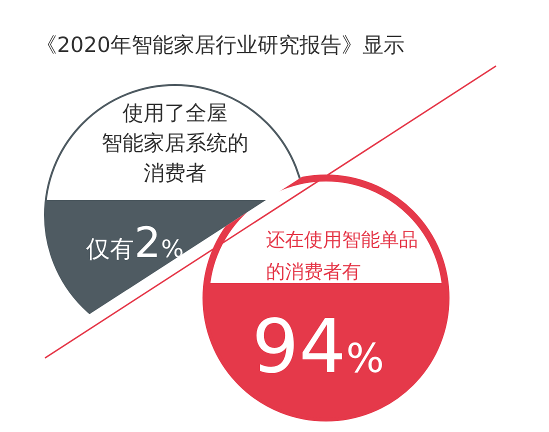 This screenshot has height=432, width=549. What do you see at coordinates (175, 143) in the screenshot?
I see `category-label: 使用了全屋智能家居系统的消费者` at bounding box center [175, 143].